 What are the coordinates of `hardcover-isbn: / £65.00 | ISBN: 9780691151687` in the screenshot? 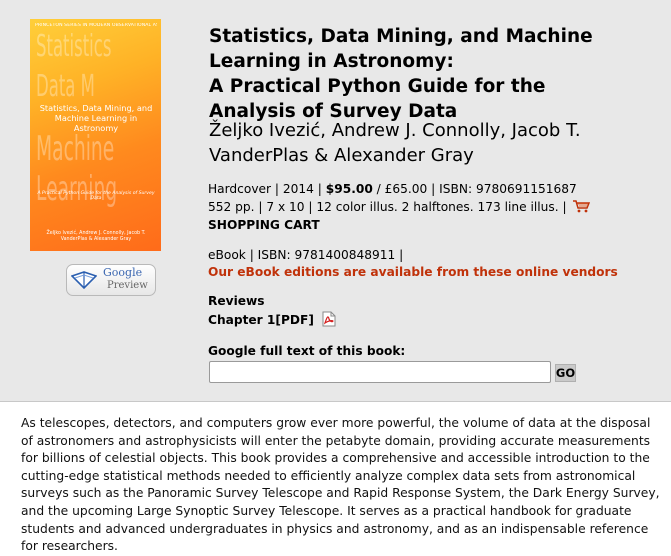 It's located at (474, 189).